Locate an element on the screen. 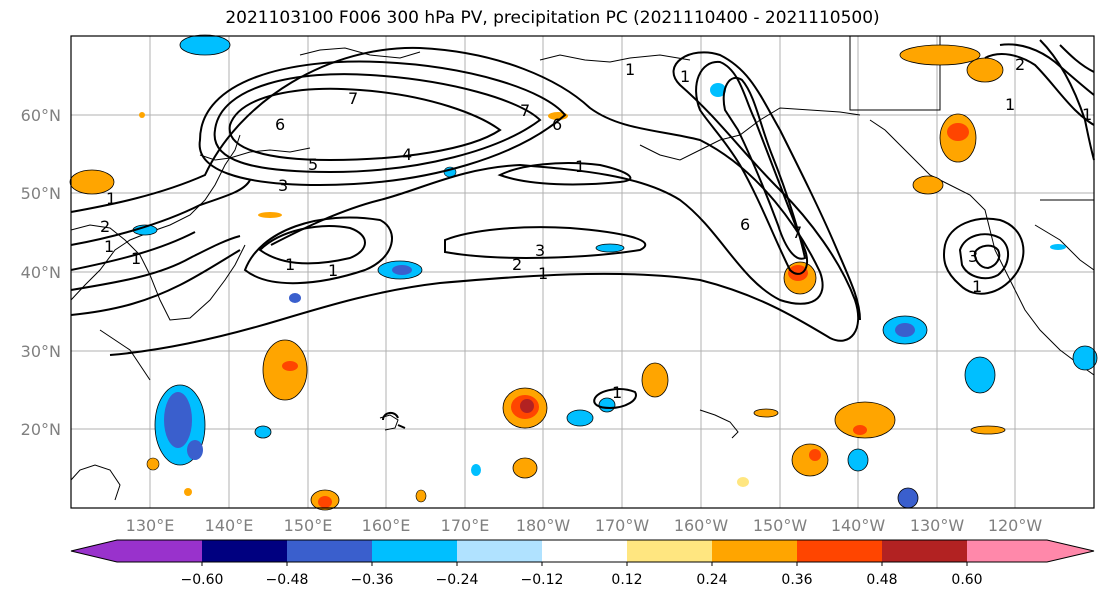 Image resolution: width=1105 pixels, height=601 pixels. lon-label: 160°W is located at coordinates (701, 525).